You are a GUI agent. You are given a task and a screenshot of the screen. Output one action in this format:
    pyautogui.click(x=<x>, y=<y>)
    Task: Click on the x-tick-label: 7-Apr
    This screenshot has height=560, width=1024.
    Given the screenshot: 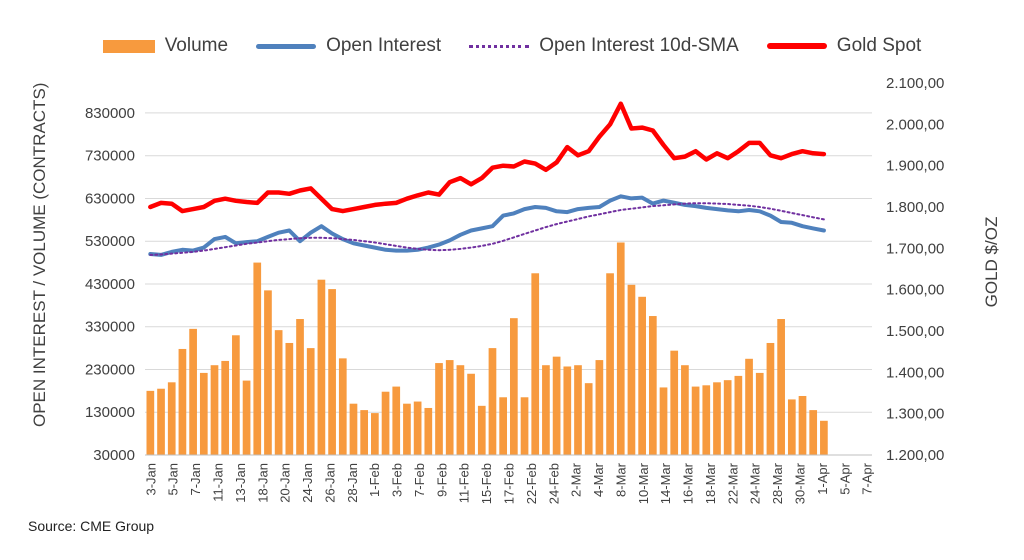 What is the action you would take?
    pyautogui.click(x=867, y=478)
    